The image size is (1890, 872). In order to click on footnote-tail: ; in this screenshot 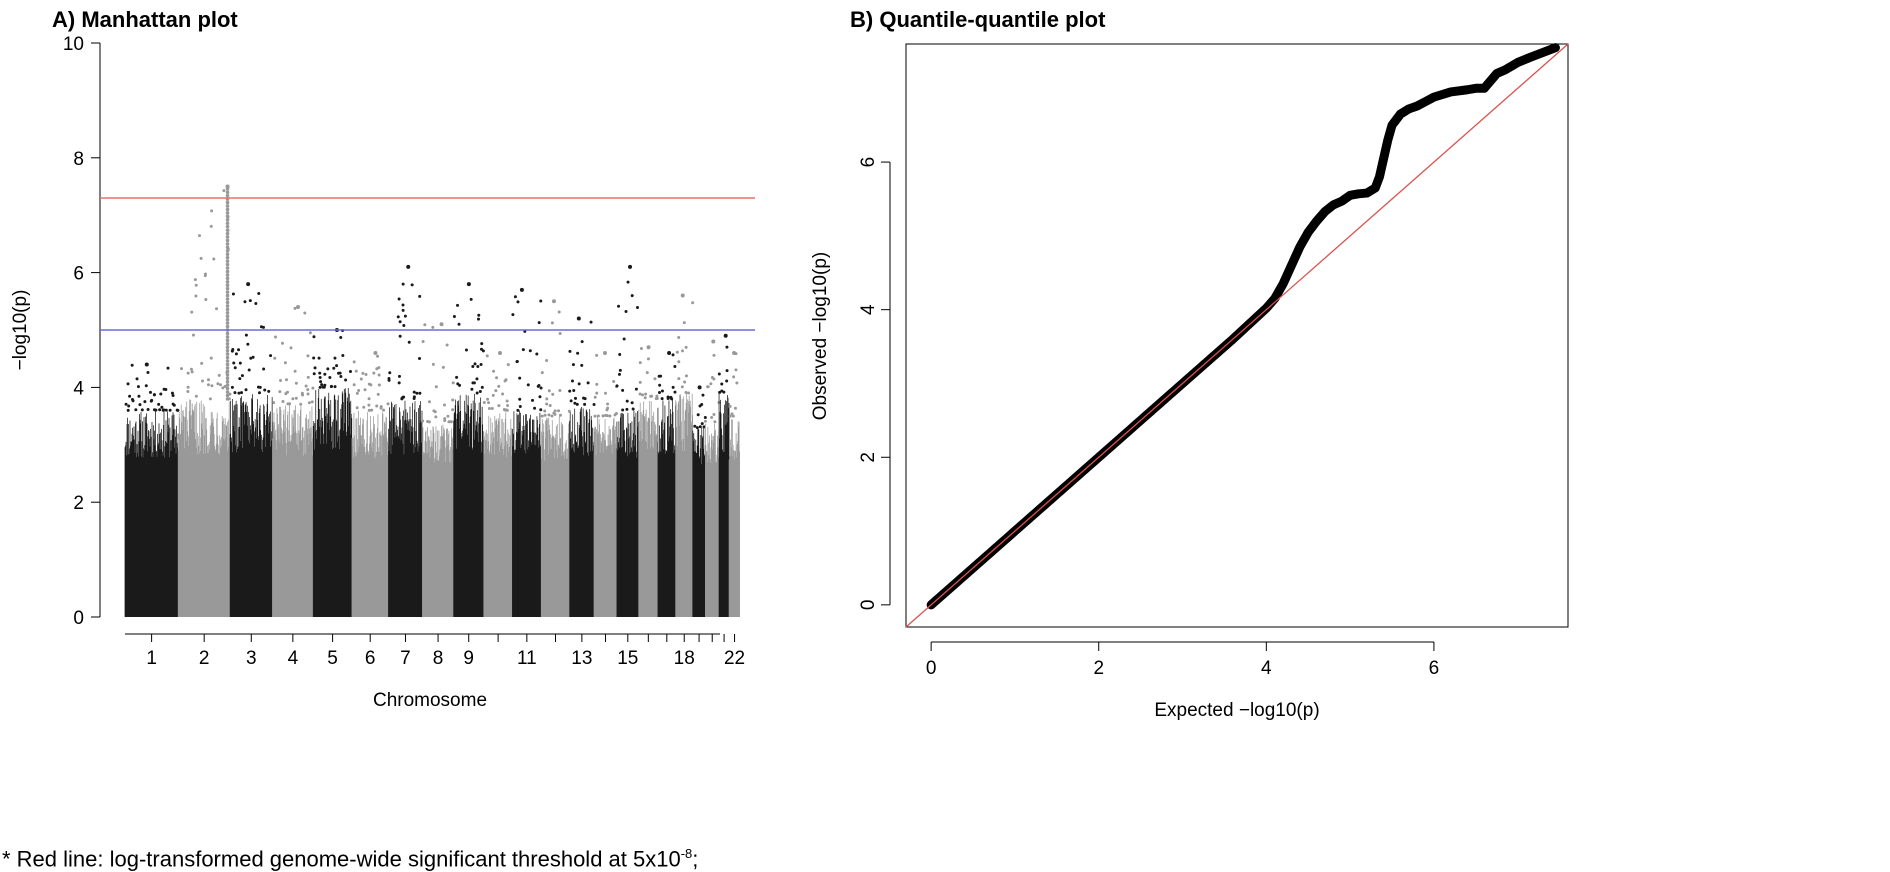, I will do `click(695, 859)`.